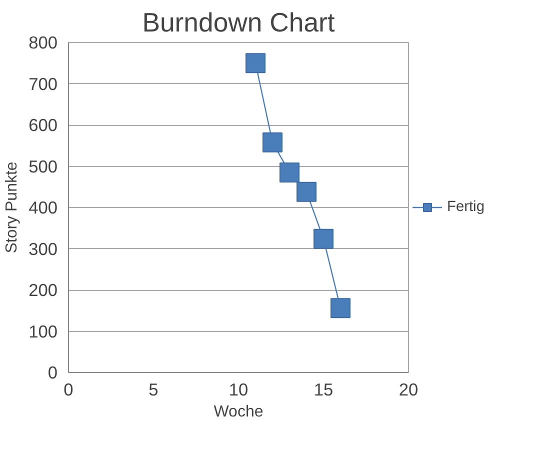 This screenshot has height=457, width=551. I want to click on x-tick-label: 5, so click(153, 390).